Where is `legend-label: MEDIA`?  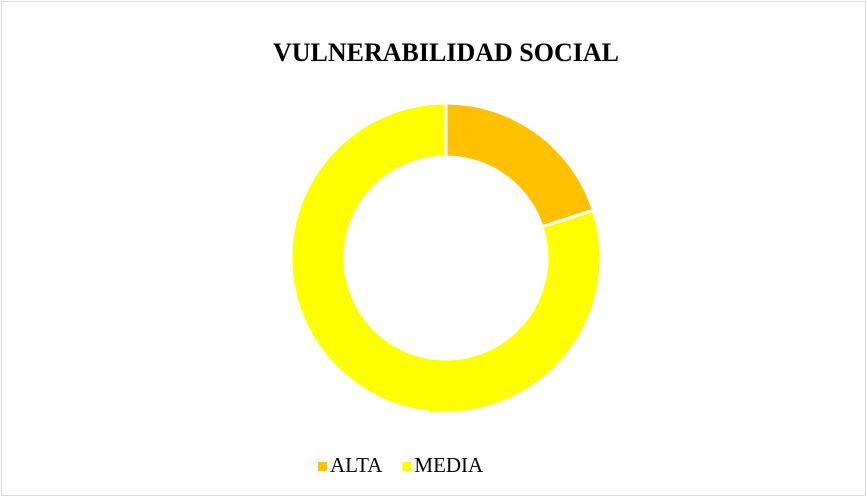 legend-label: MEDIA is located at coordinates (449, 465).